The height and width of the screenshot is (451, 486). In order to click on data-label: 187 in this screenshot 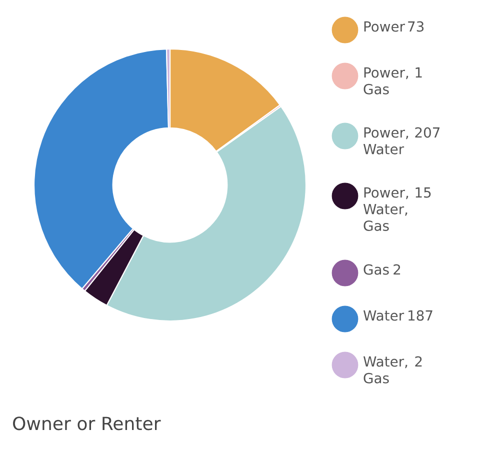, I will do `click(420, 315)`.